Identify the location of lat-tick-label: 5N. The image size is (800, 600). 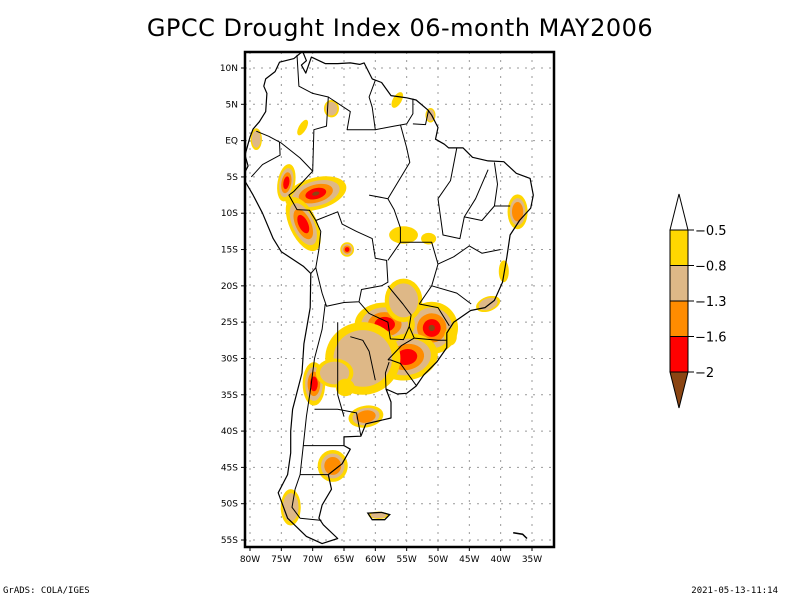
(232, 105).